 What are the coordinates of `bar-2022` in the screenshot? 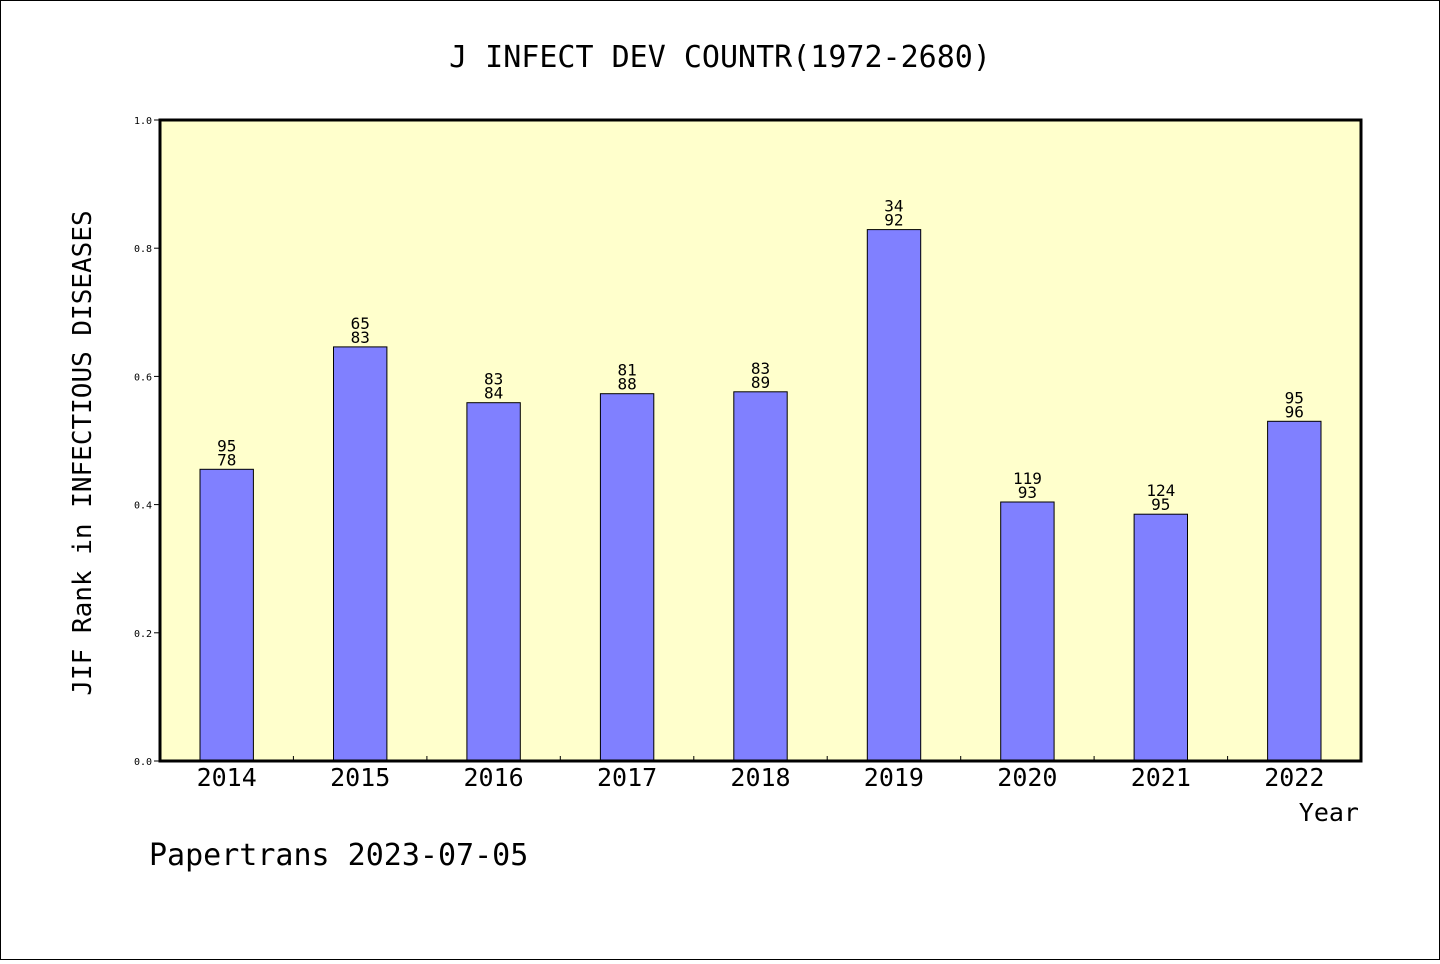 It's located at (1294, 591).